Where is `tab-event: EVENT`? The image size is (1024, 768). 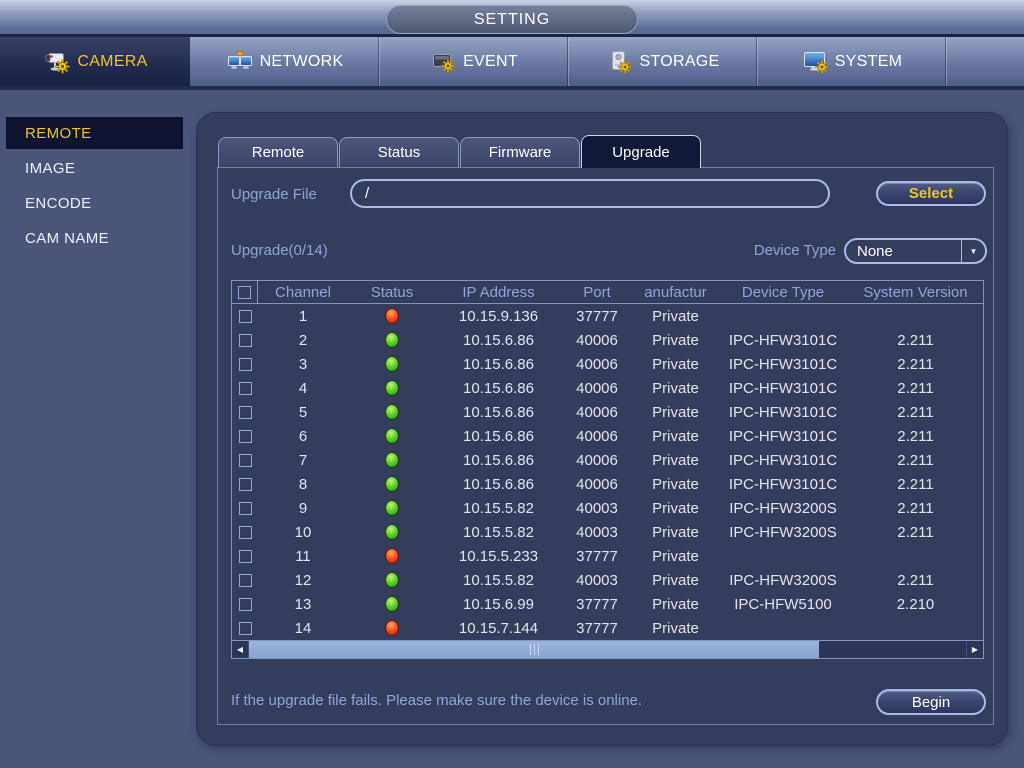 tab-event: EVENT is located at coordinates (473, 61).